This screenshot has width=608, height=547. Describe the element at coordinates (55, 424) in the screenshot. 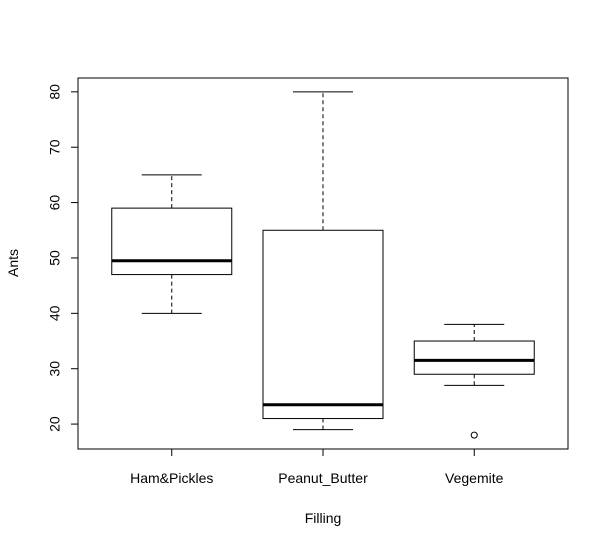

I see `y-tick-label: 20` at that location.